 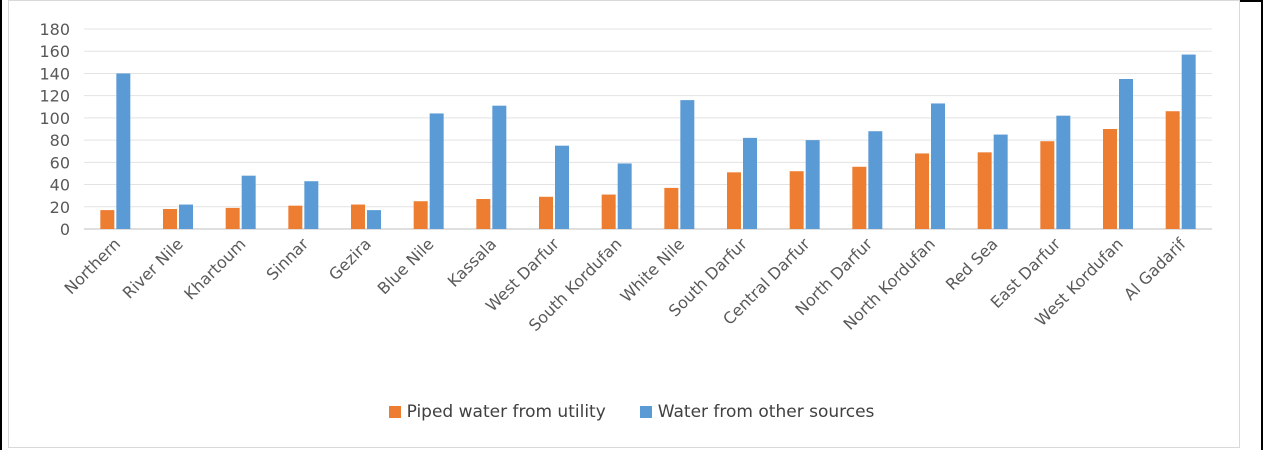 What do you see at coordinates (350, 259) in the screenshot?
I see `x-tick-label-gezira: Gezira` at bounding box center [350, 259].